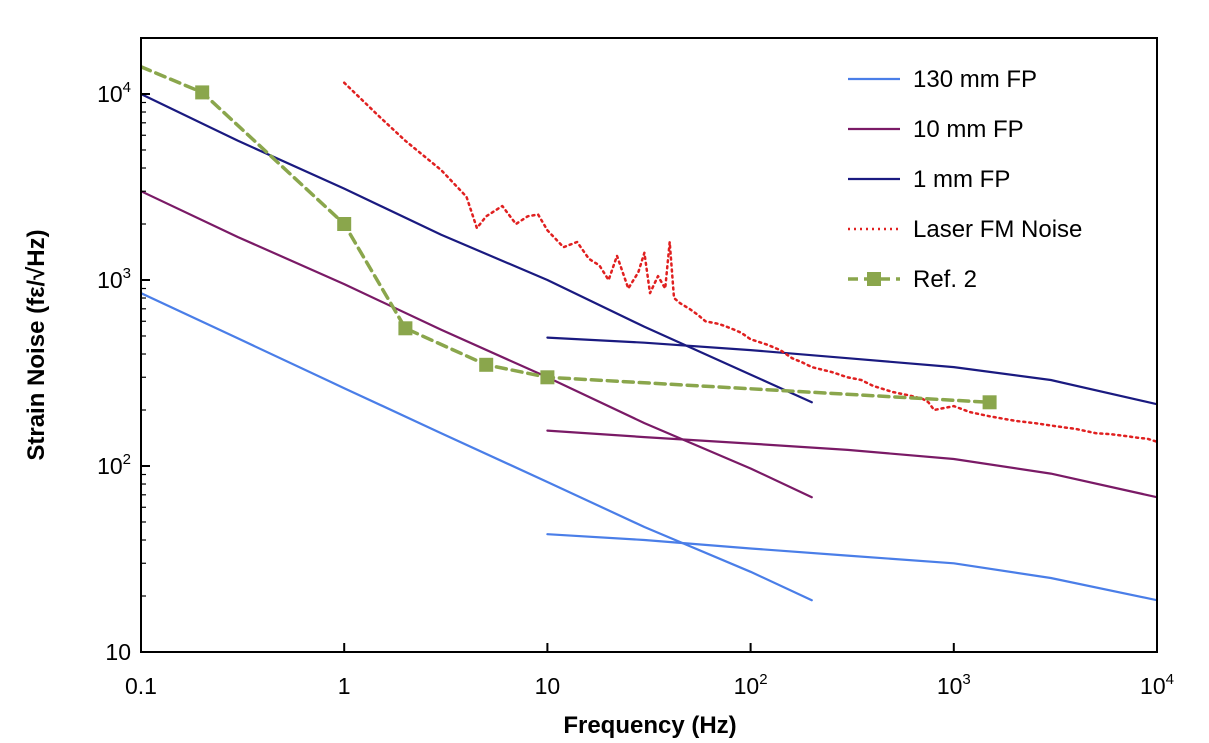 The width and height of the screenshot is (1209, 743). I want to click on legend-label-130-mm-fp: 130 mm FP, so click(975, 79).